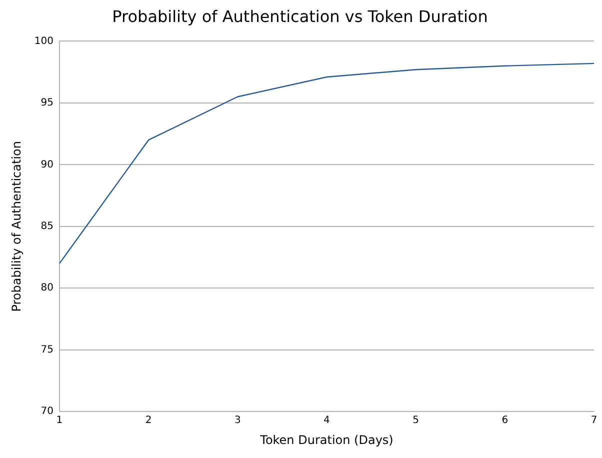 The image size is (602, 458). I want to click on x-tick-label: 2, so click(148, 420).